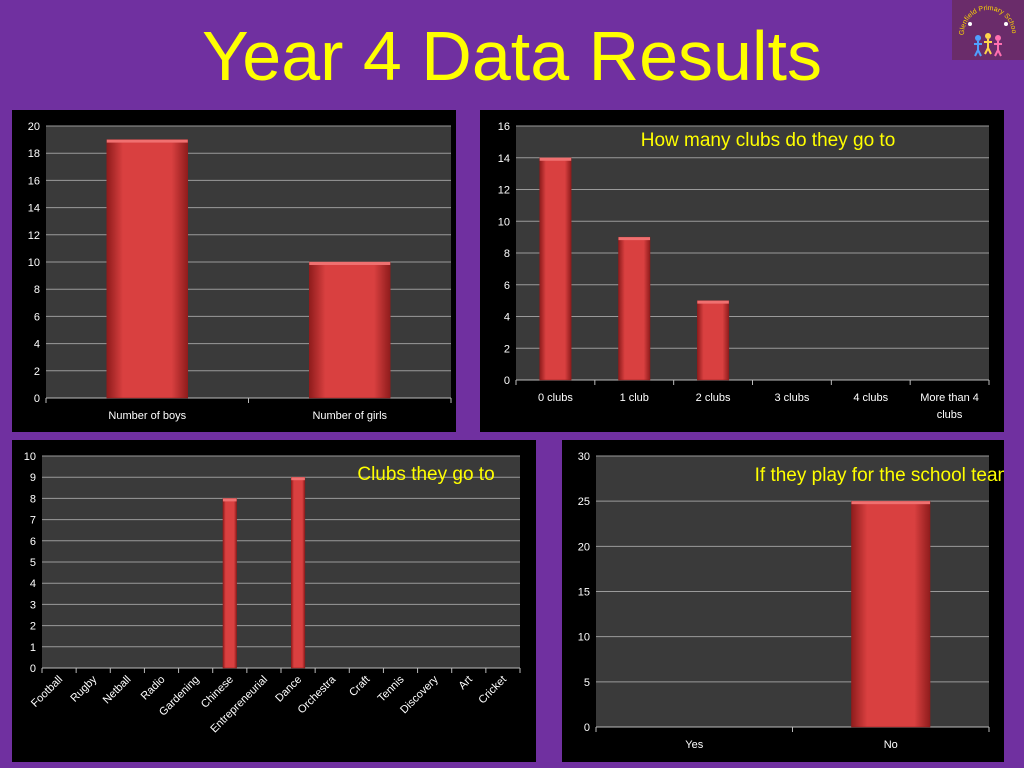  I want to click on category-label: 3 clubs, so click(791, 398).